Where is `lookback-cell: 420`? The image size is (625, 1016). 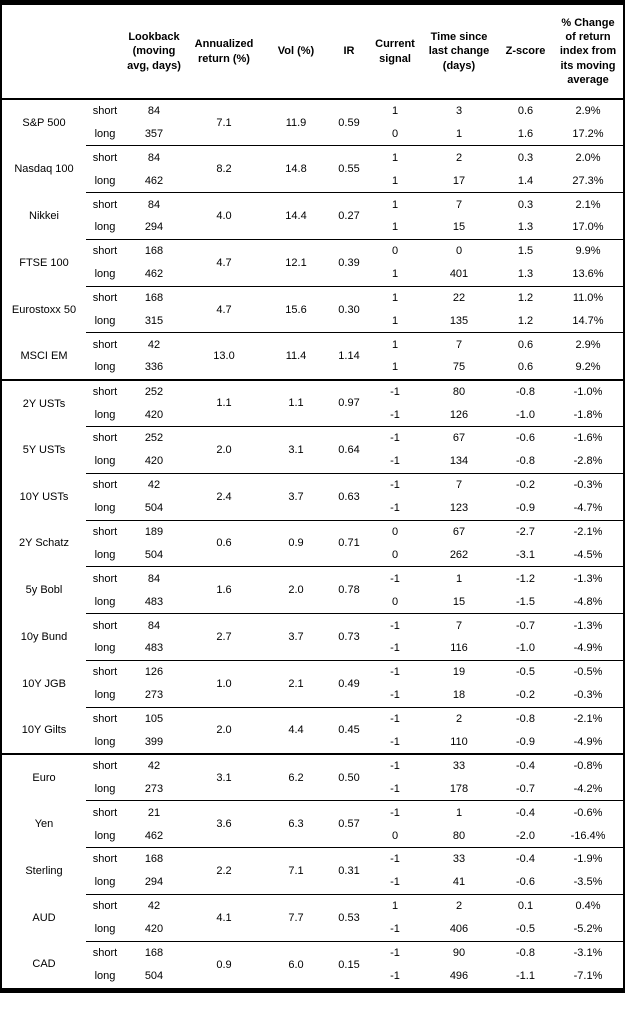 lookback-cell: 420 is located at coordinates (154, 929).